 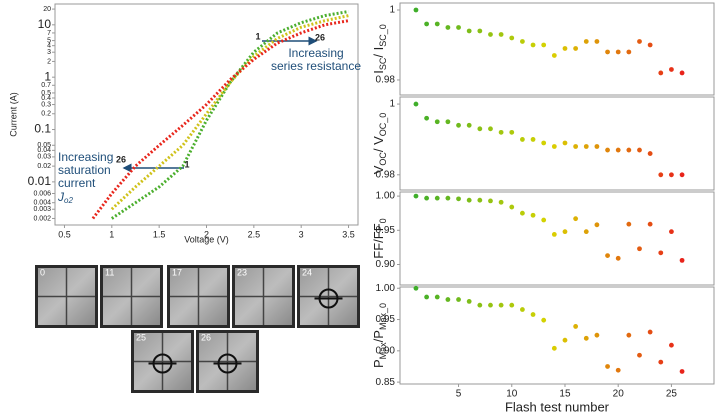 What do you see at coordinates (378, 169) in the screenshot?
I see `y-axis-label-part: V` at bounding box center [378, 169].